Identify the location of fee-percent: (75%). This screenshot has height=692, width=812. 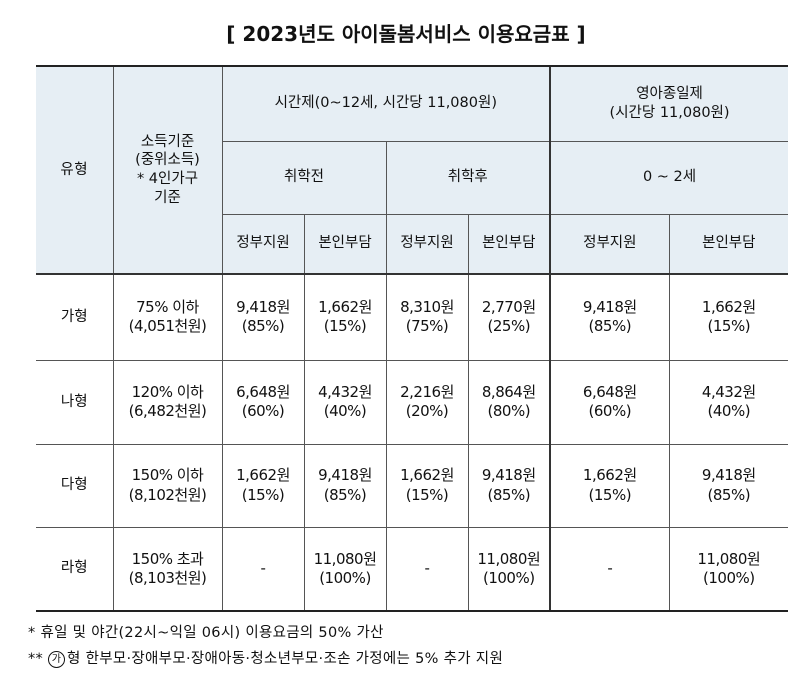
(427, 326).